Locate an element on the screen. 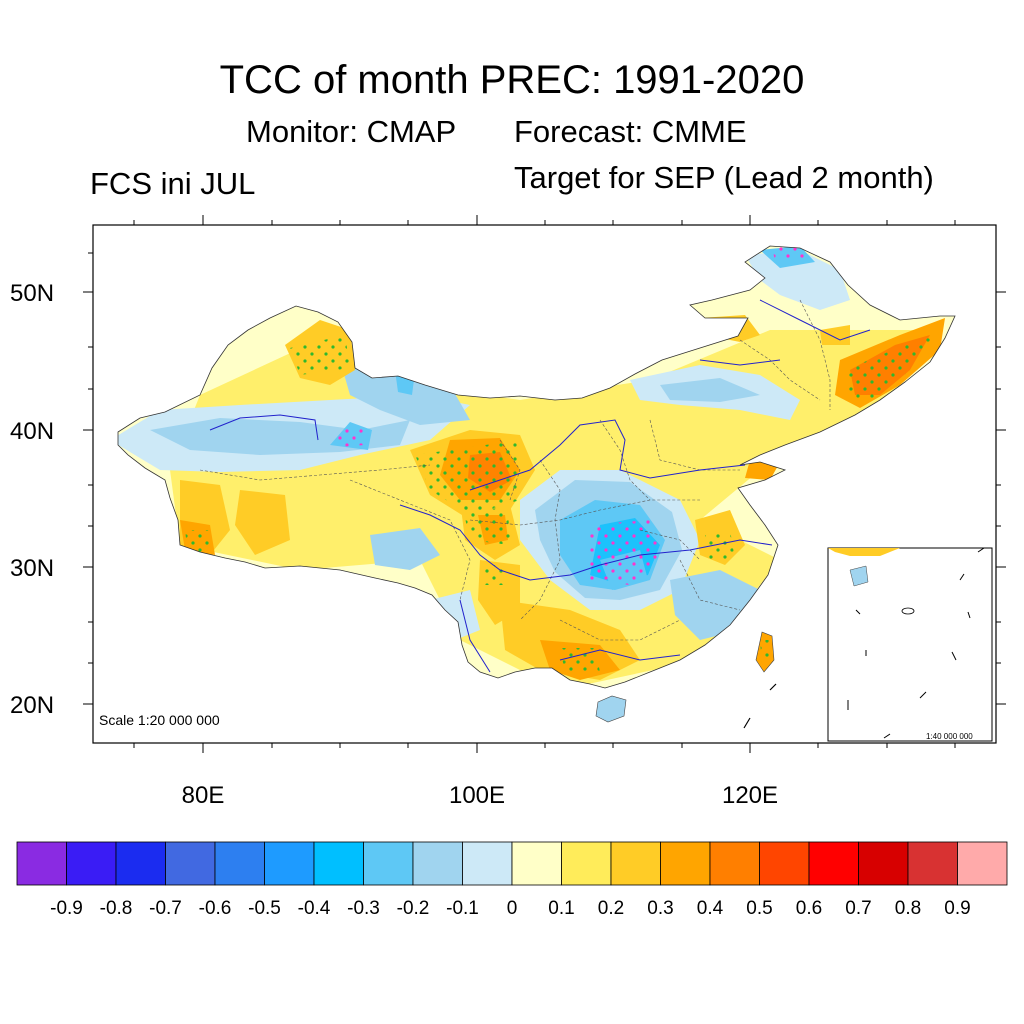 The image size is (1024, 1024). init-label: FCS ini JUL is located at coordinates (173, 183).